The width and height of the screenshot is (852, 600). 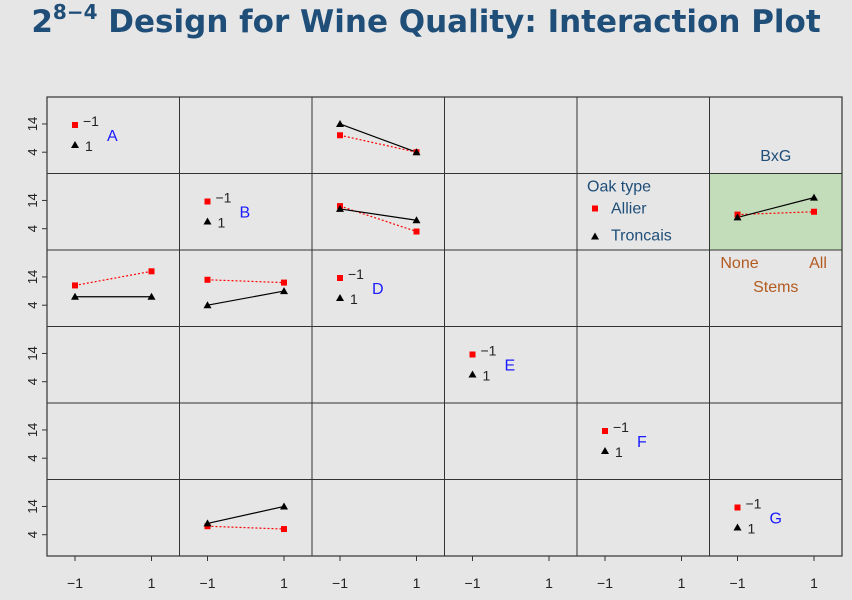 What do you see at coordinates (245, 213) in the screenshot?
I see `factor-label: B` at bounding box center [245, 213].